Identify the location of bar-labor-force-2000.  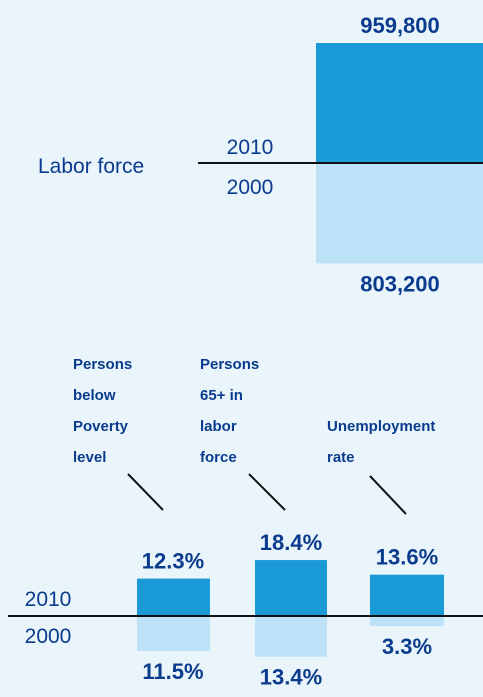
(399, 213).